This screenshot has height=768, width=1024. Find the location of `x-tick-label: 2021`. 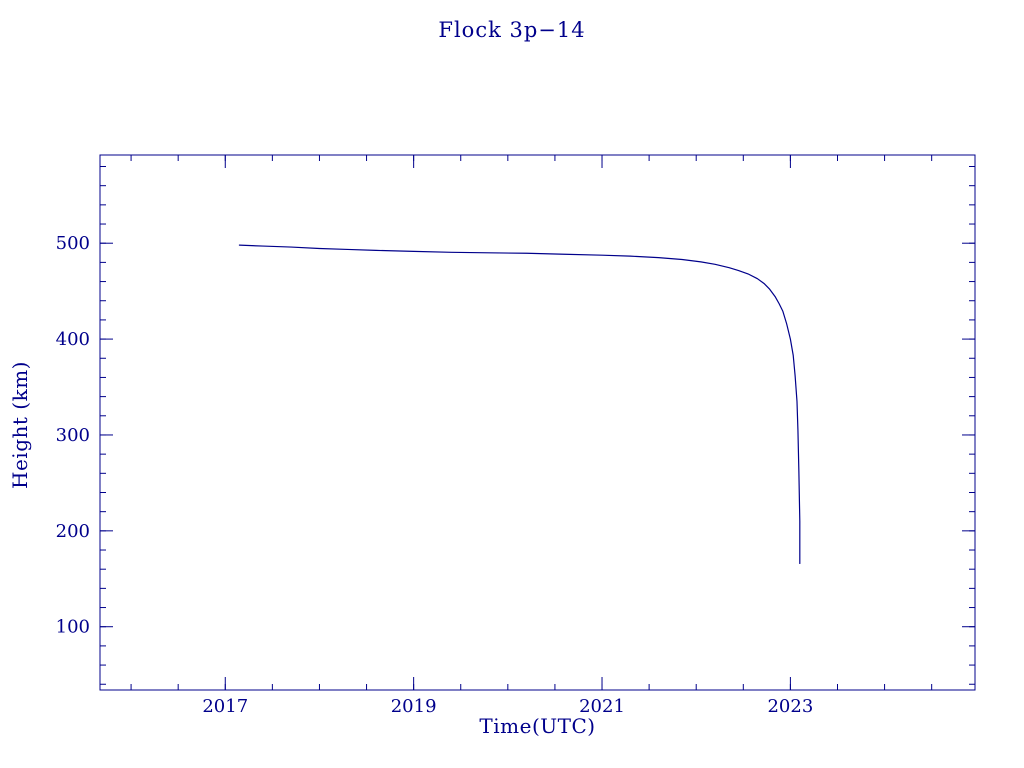

x-tick-label: 2021 is located at coordinates (602, 706).